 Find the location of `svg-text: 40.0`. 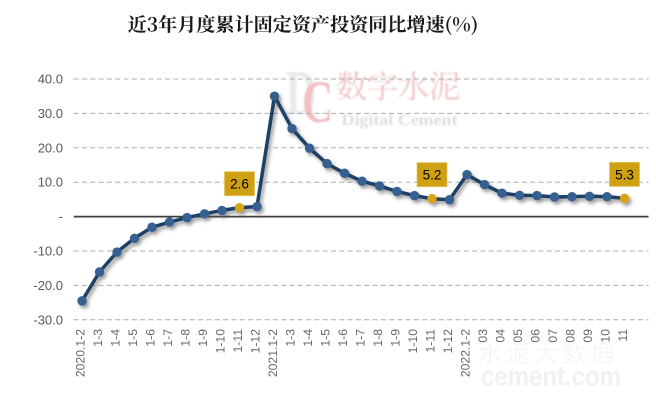

svg-text: 40.0 is located at coordinates (50, 79).